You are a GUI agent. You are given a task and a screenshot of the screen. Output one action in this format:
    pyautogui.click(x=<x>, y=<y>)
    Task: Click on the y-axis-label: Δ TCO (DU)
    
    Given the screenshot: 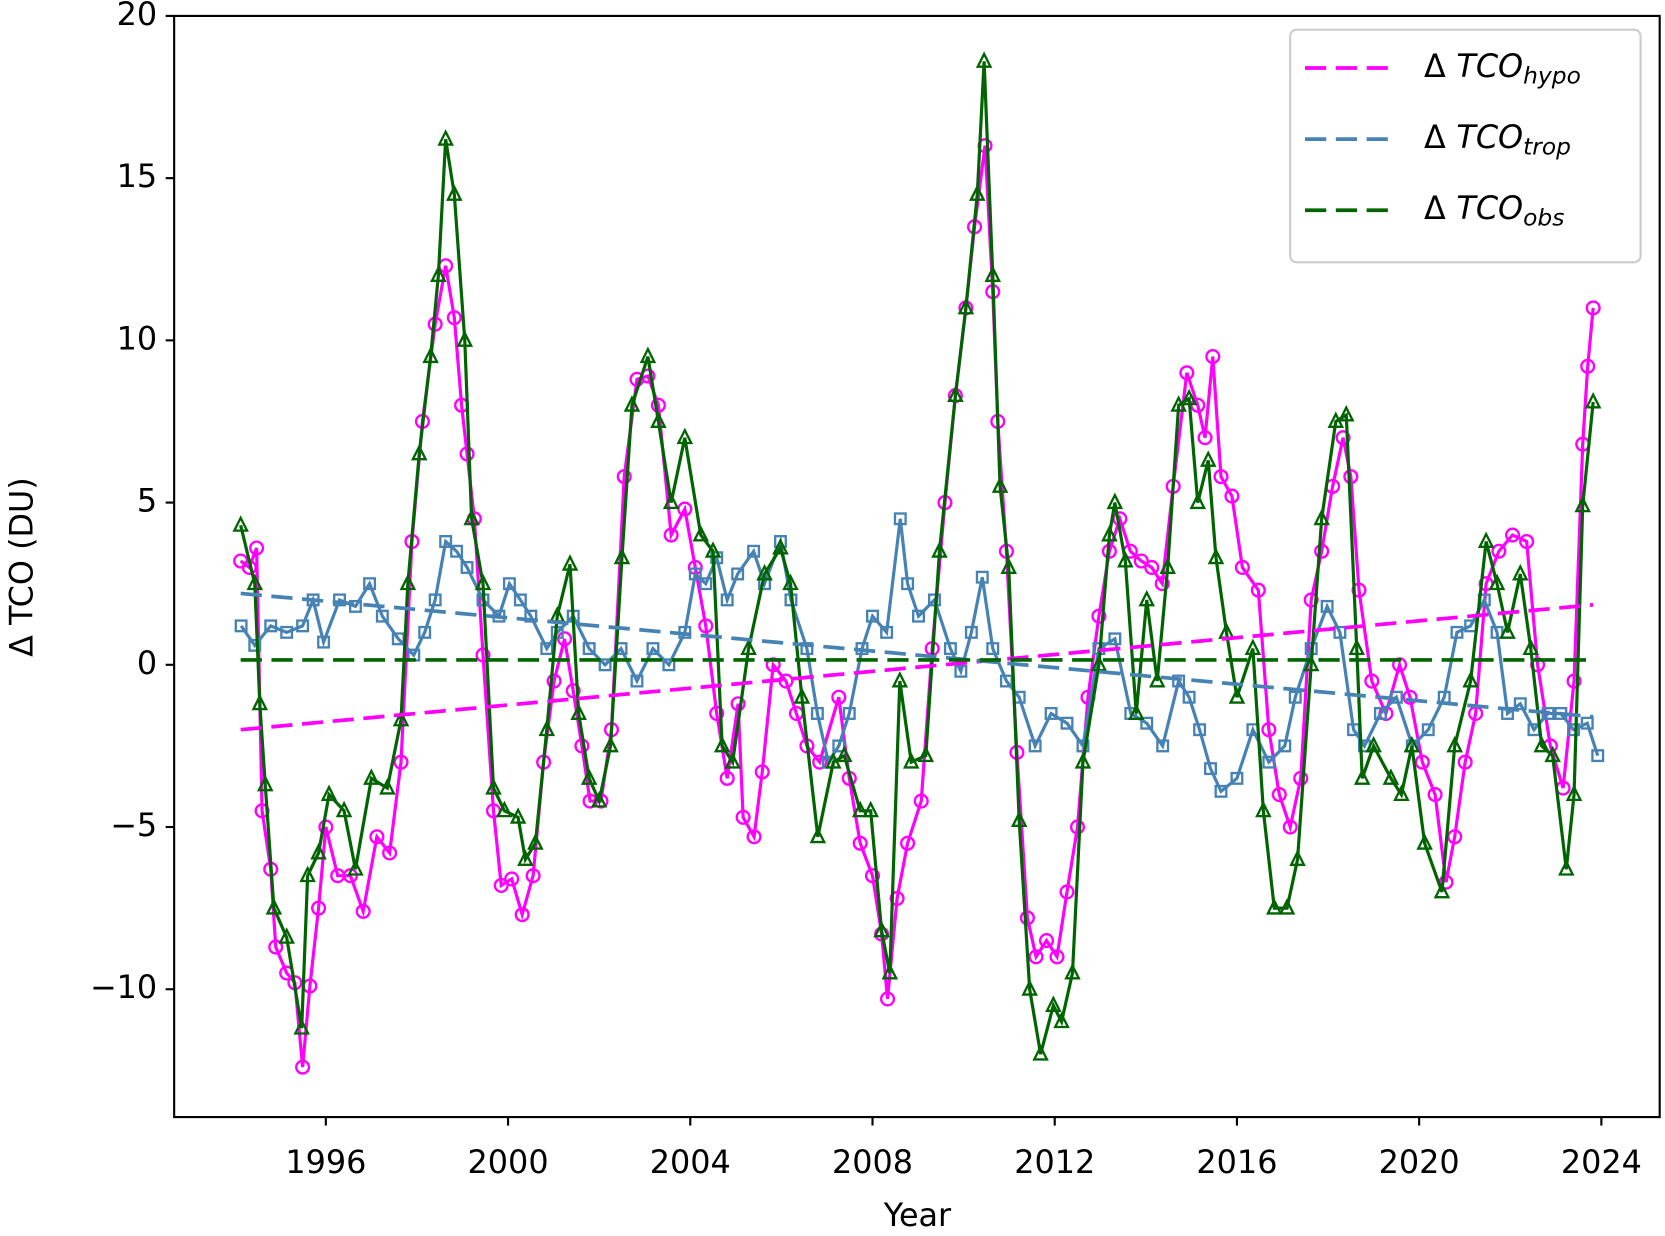 What is the action you would take?
    pyautogui.click(x=21, y=567)
    